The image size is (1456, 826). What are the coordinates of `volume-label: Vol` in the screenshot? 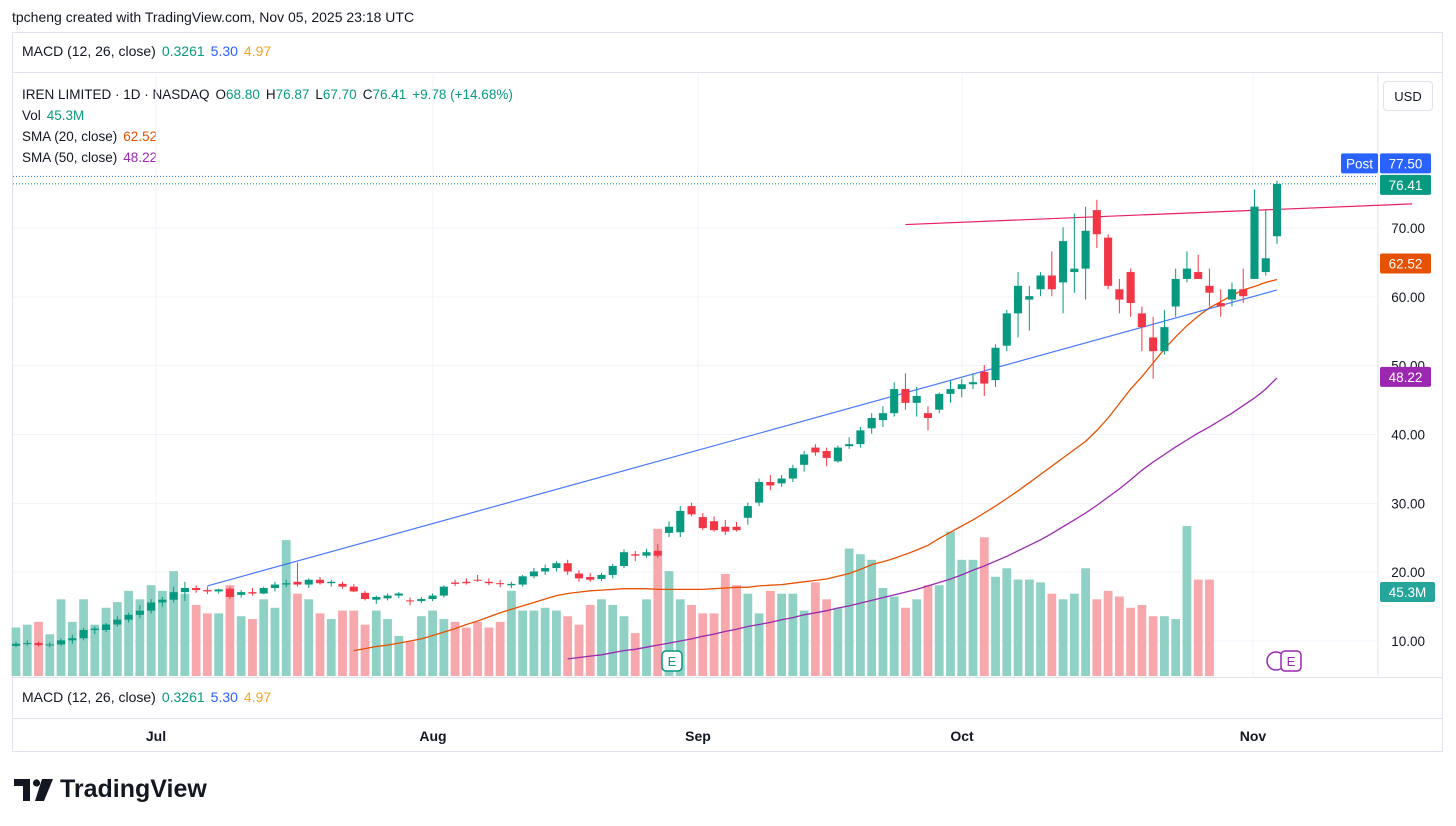 It's located at (31, 115).